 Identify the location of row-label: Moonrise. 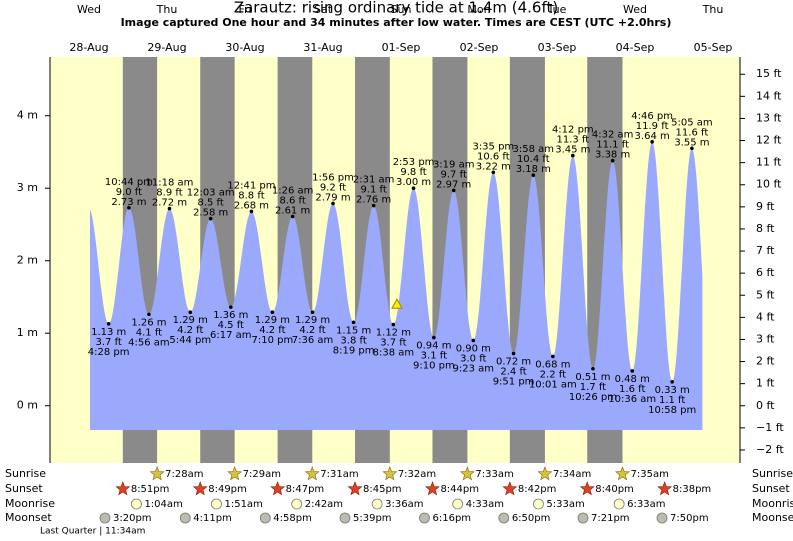
(772, 503).